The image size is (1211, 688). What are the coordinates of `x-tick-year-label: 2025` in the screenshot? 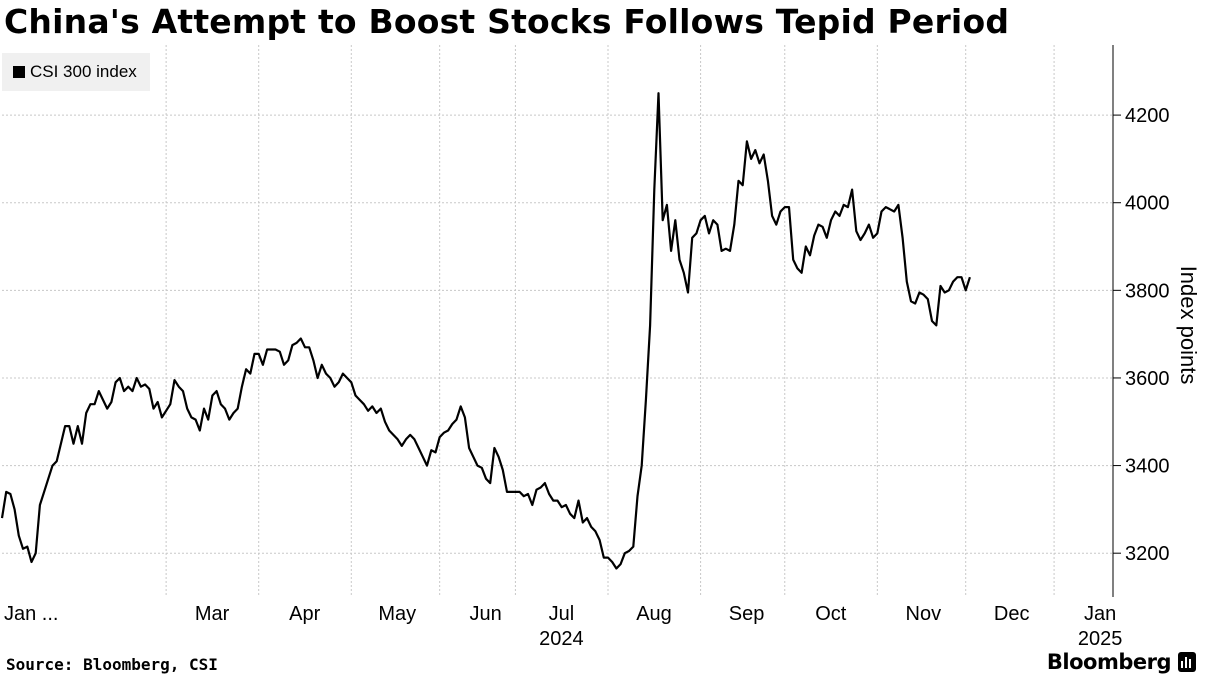 It's located at (1100, 639).